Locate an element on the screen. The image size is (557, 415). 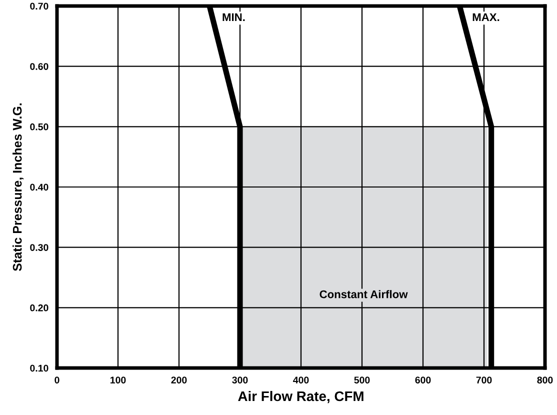
y-tick-label: 0.20 is located at coordinates (39, 308).